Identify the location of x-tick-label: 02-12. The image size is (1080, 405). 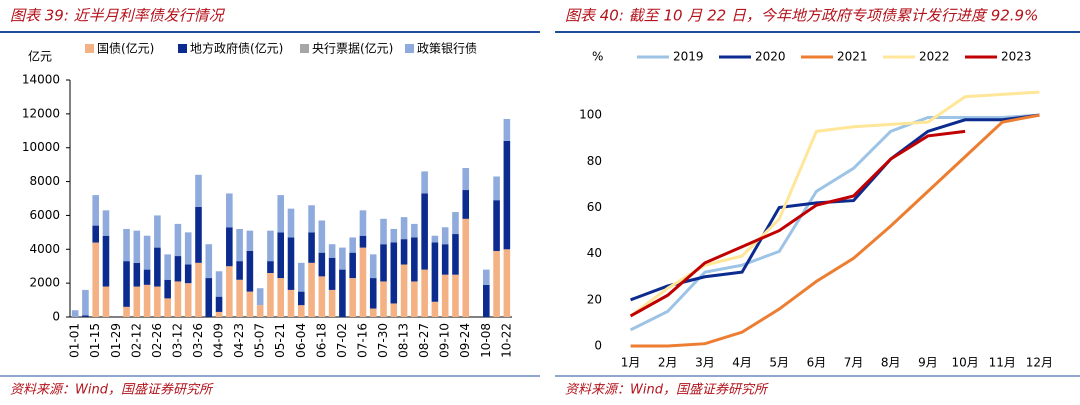
(136, 340).